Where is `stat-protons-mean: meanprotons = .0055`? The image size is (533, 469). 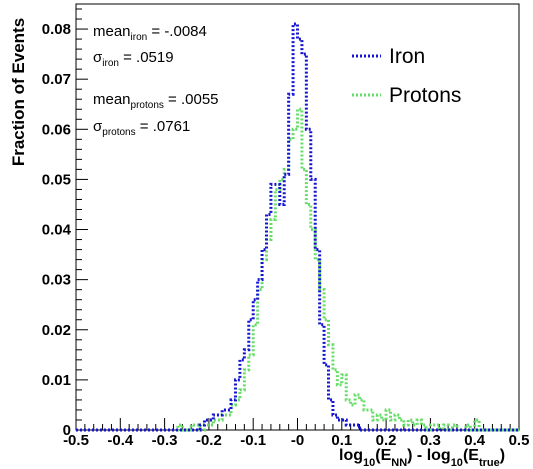 stat-protons-mean: meanprotons = .0055 is located at coordinates (156, 101).